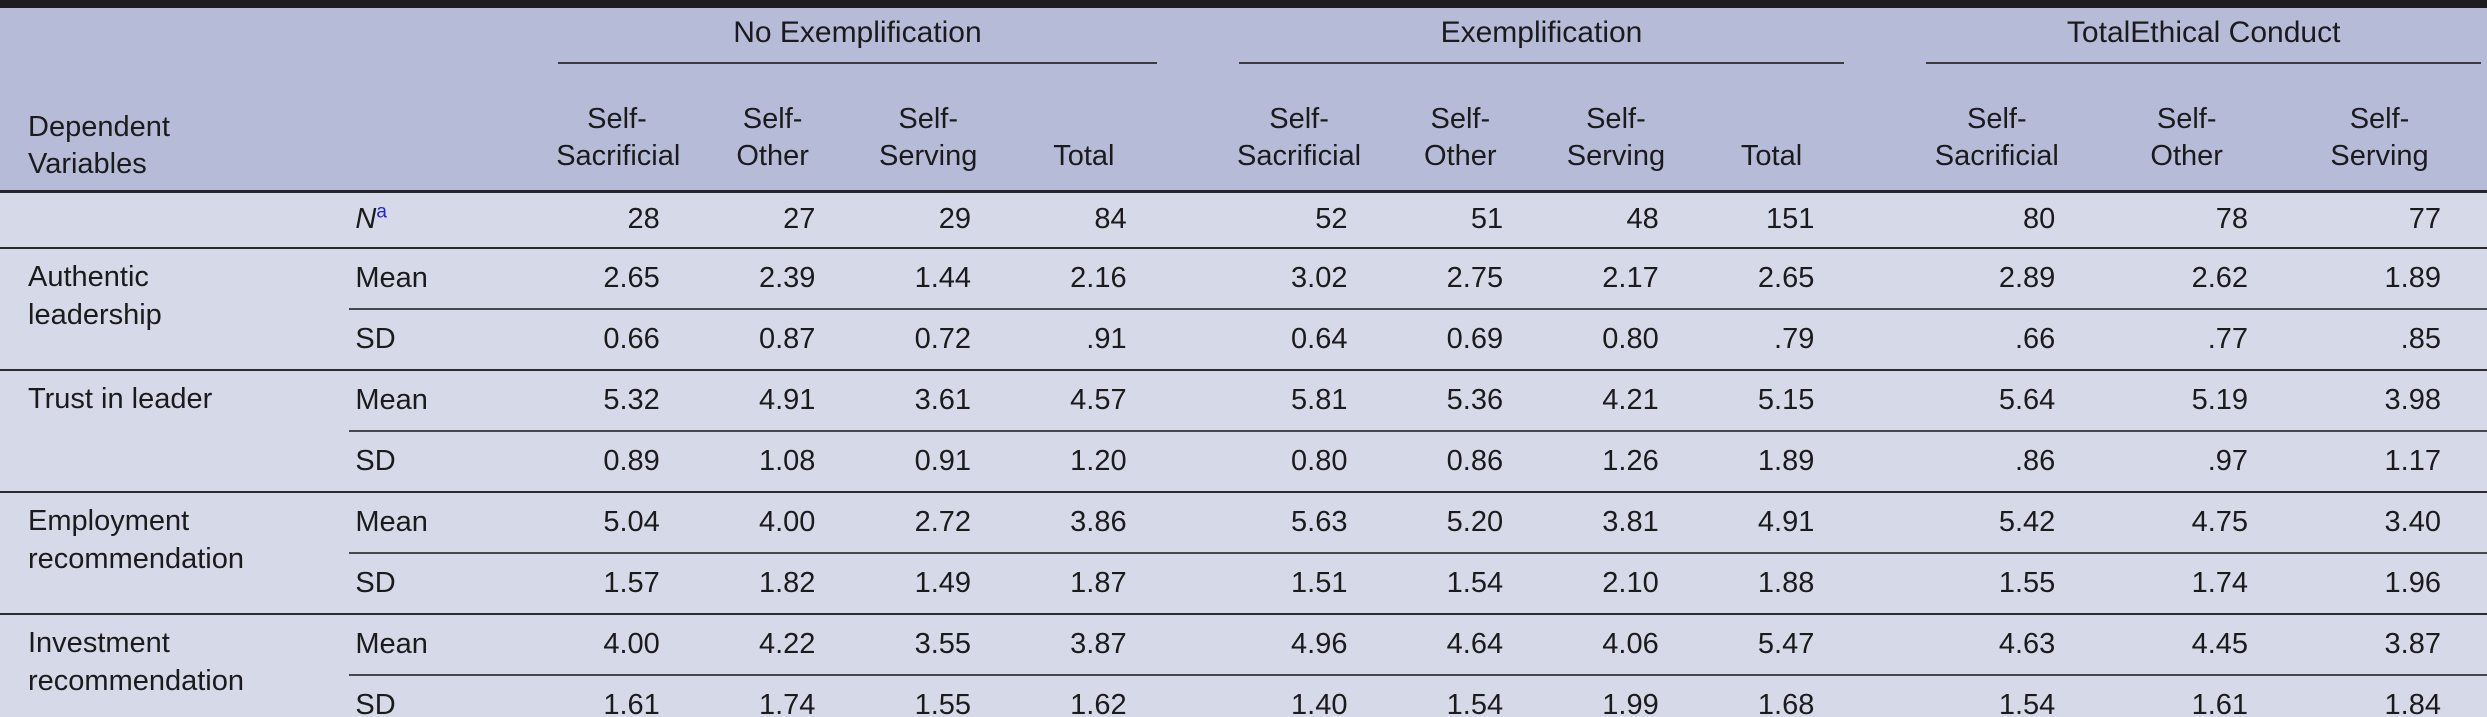 This screenshot has height=717, width=2487. I want to click on mean-value: 3.98, so click(2390, 400).